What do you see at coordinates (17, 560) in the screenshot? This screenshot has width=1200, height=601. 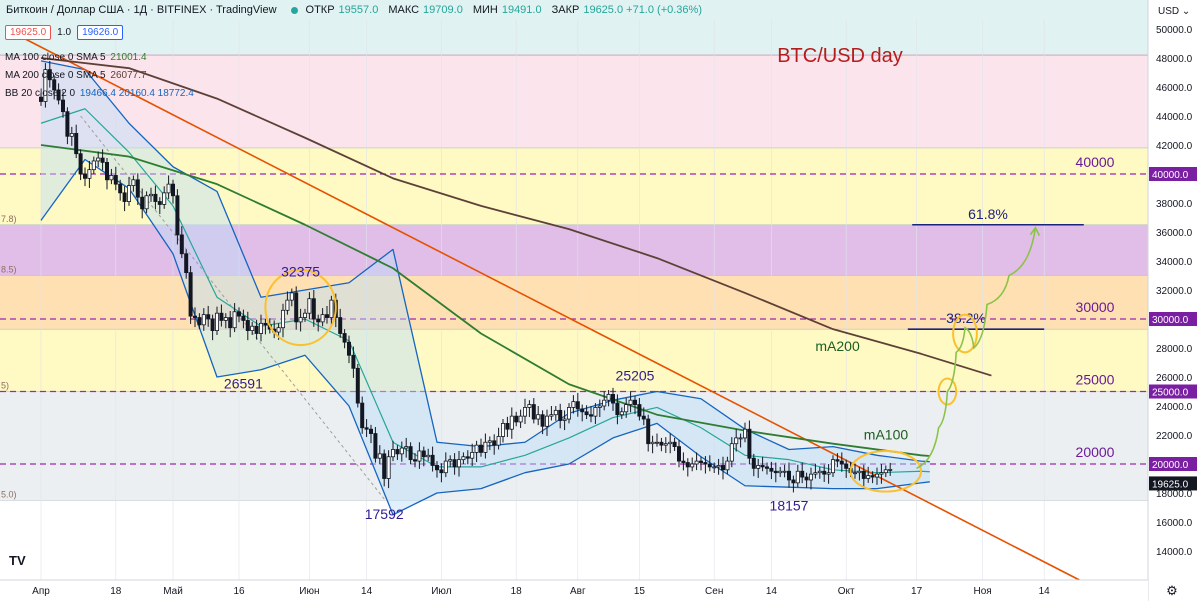 I see `tradingview-logo-icon: TV` at bounding box center [17, 560].